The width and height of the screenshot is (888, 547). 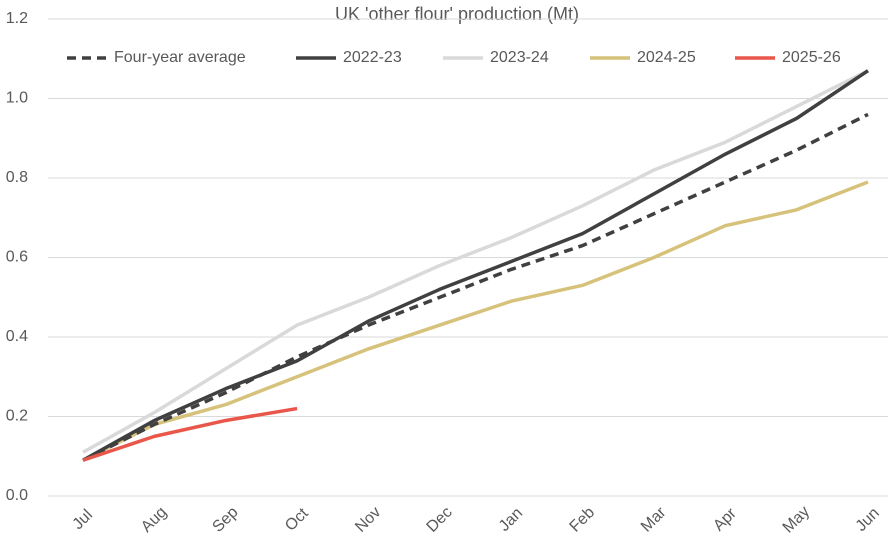 I want to click on x-tick-label: Jul, so click(x=83, y=520).